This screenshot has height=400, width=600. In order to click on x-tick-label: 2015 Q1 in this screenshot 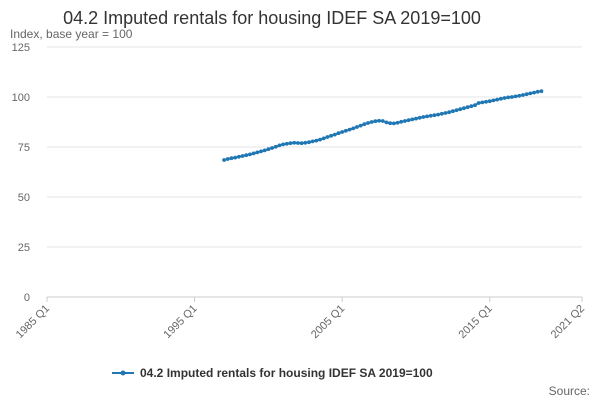, I will do `click(476, 322)`.